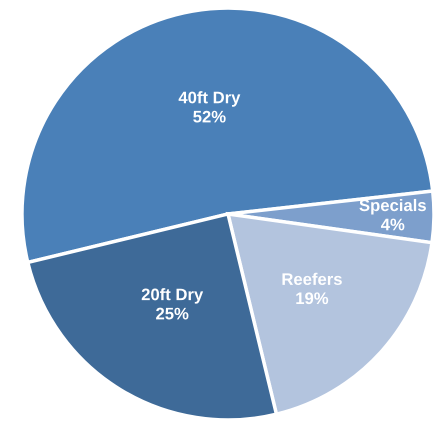 The height and width of the screenshot is (425, 438). What do you see at coordinates (312, 298) in the screenshot?
I see `data-label: 19%` at bounding box center [312, 298].